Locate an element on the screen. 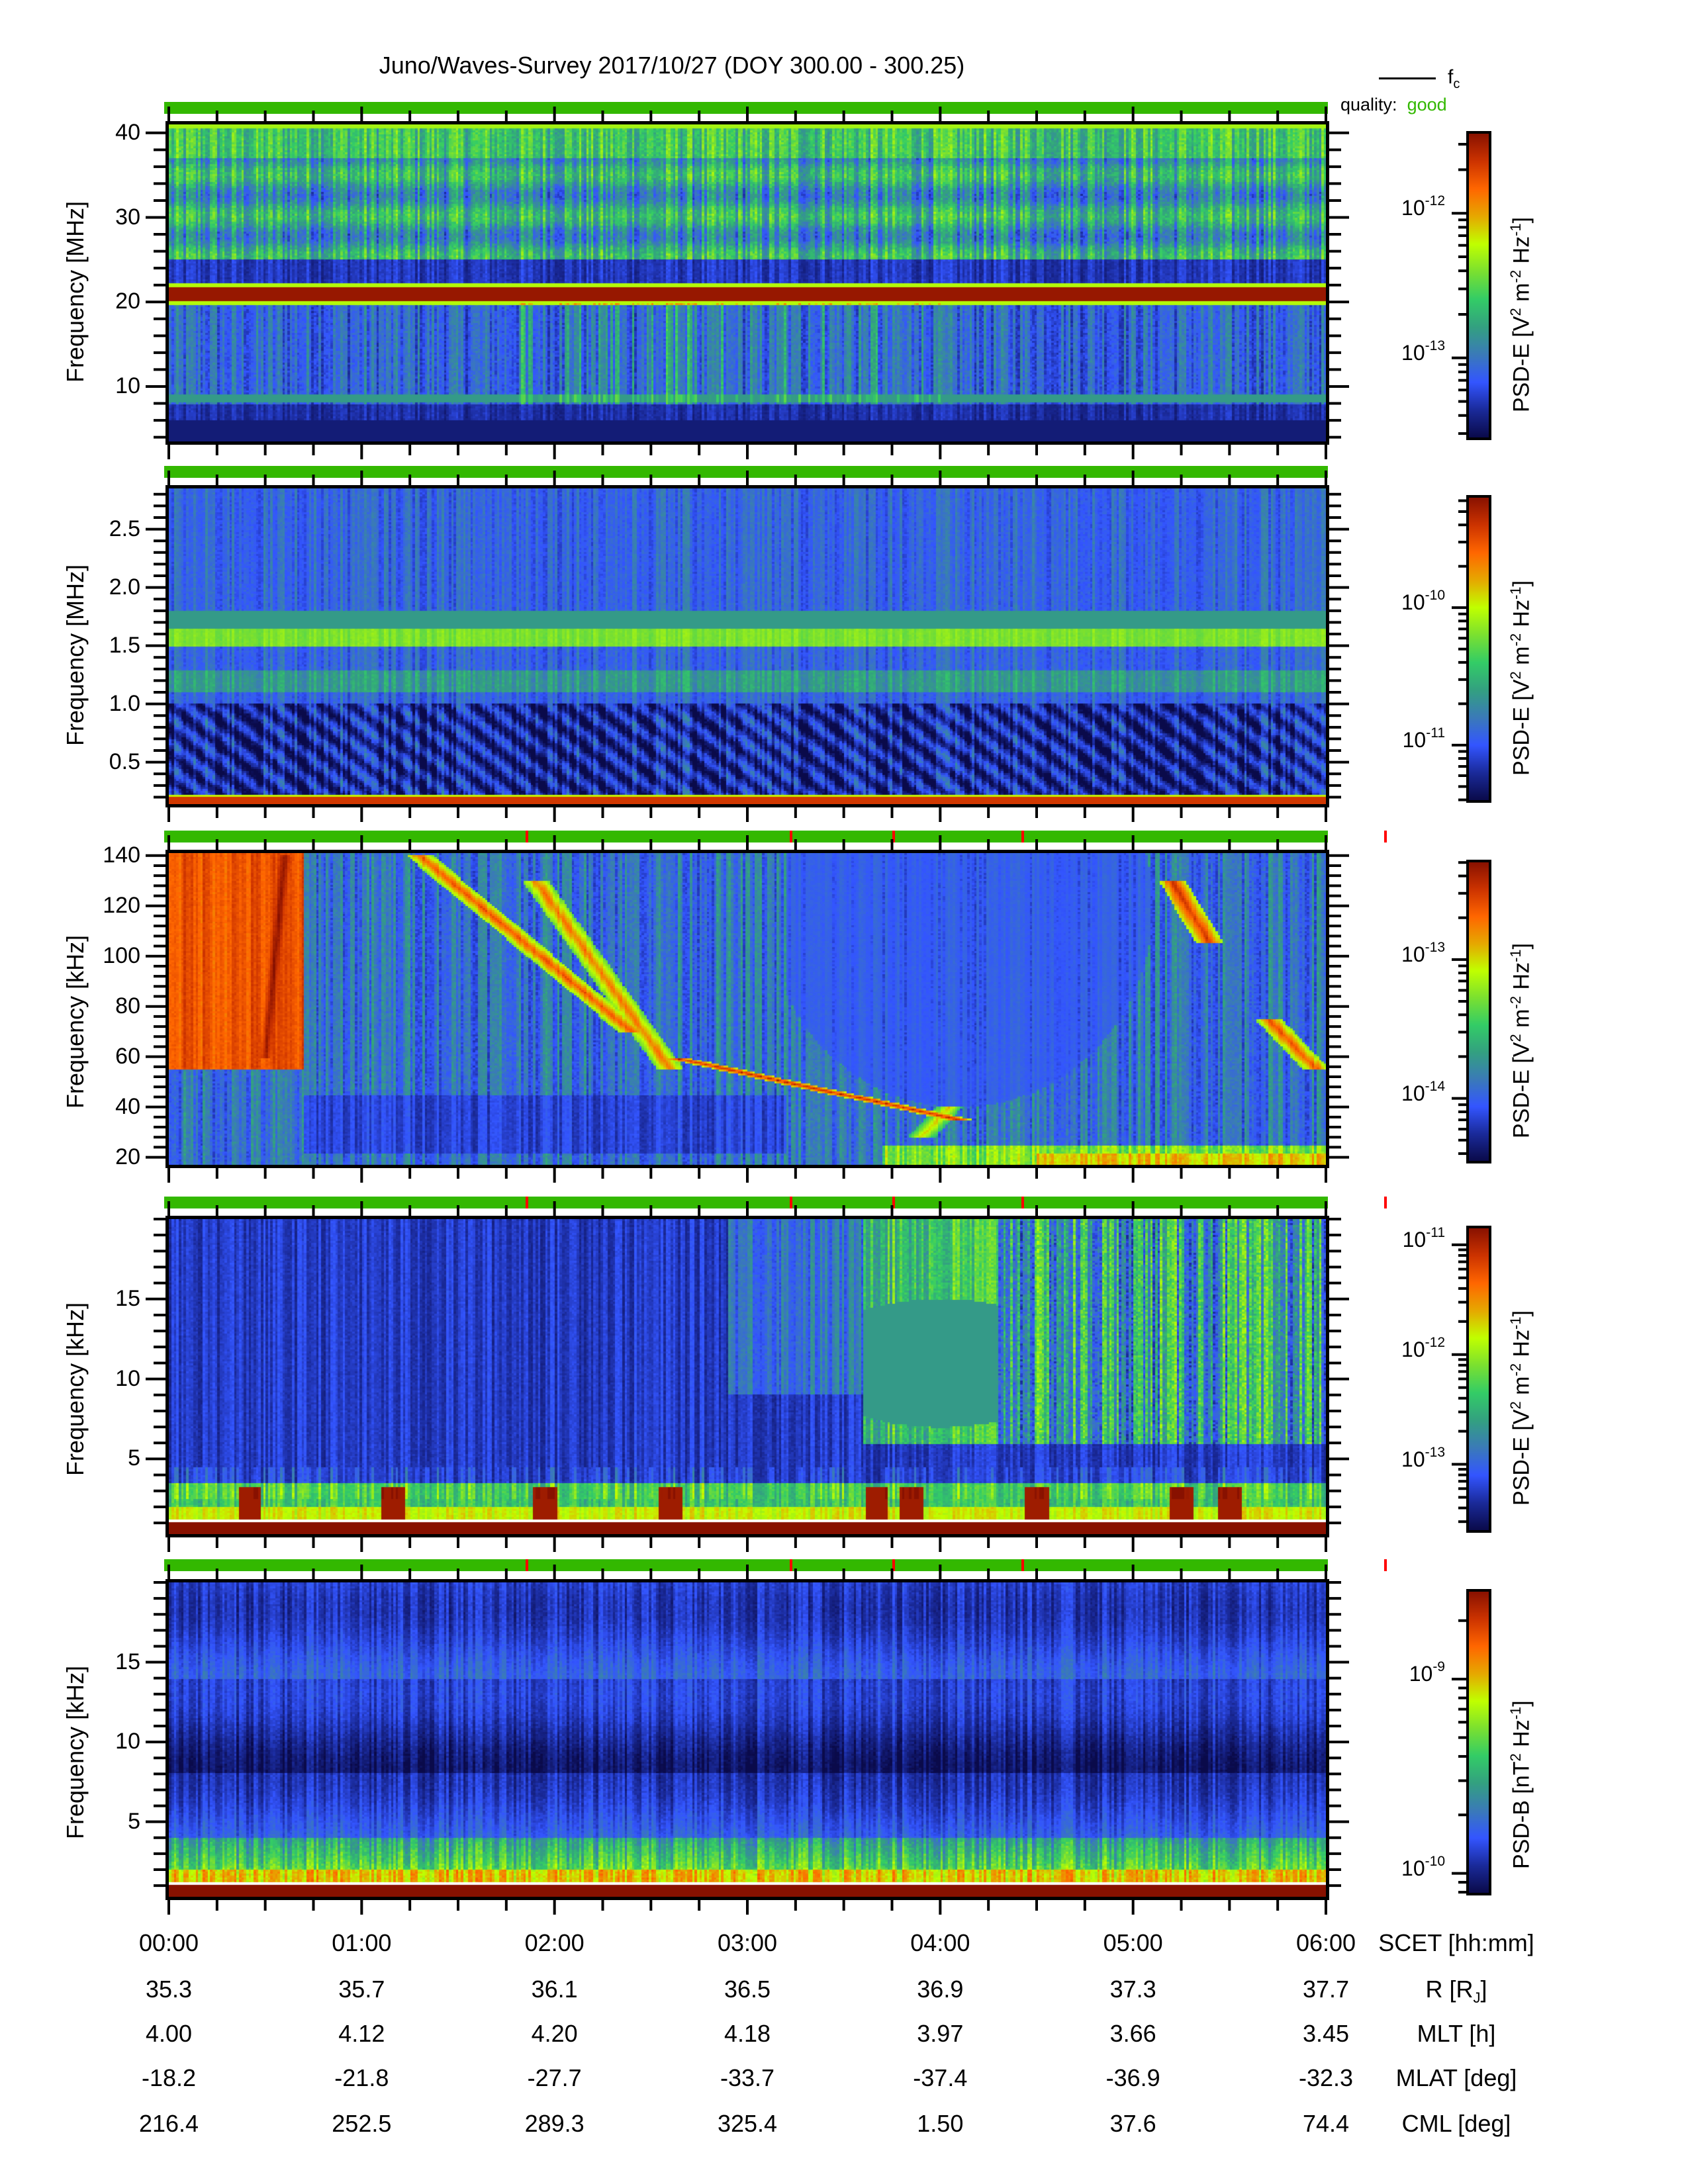  x-tick-label: 04:00 is located at coordinates (940, 1942).